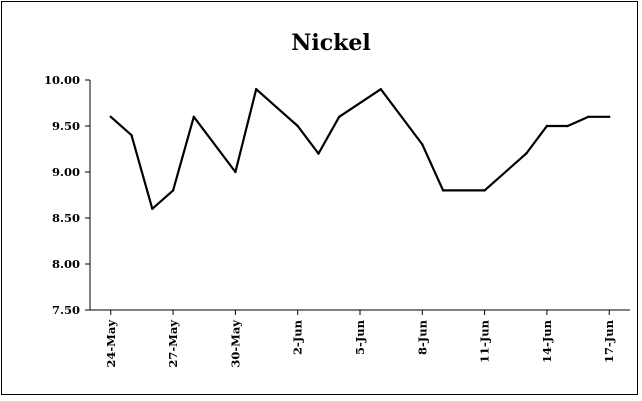  What do you see at coordinates (173, 344) in the screenshot?
I see `x-tick-label: 27-May` at bounding box center [173, 344].